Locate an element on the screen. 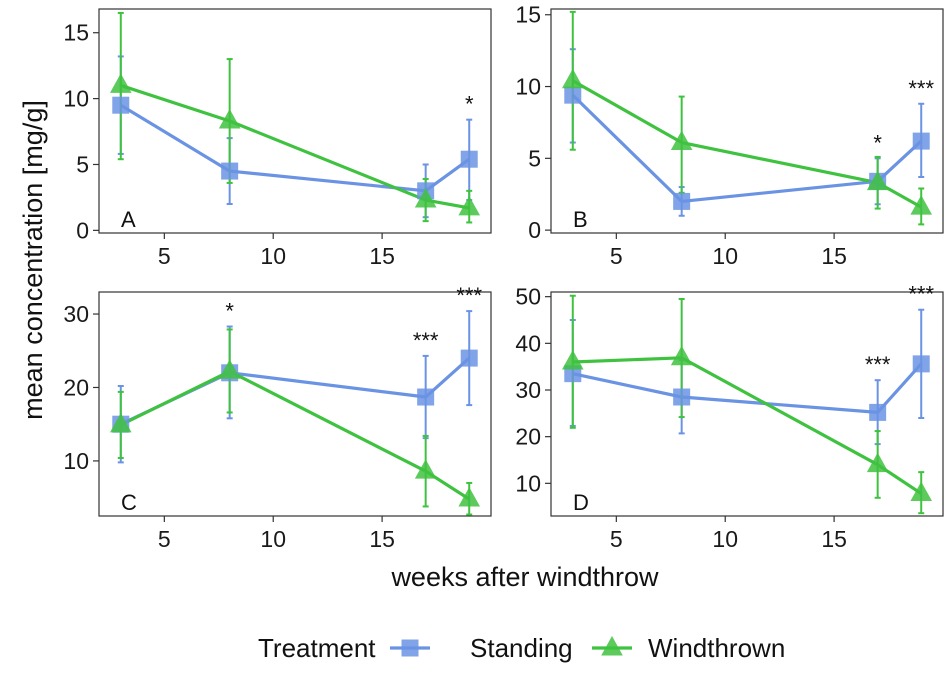 The image size is (948, 676). panel-label: B is located at coordinates (580, 219).